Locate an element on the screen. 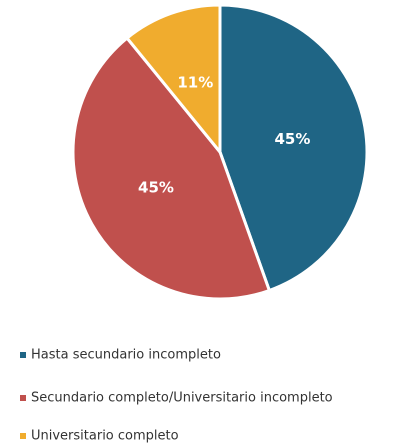  legend-label: Hasta secundario incompleto is located at coordinates (126, 355).